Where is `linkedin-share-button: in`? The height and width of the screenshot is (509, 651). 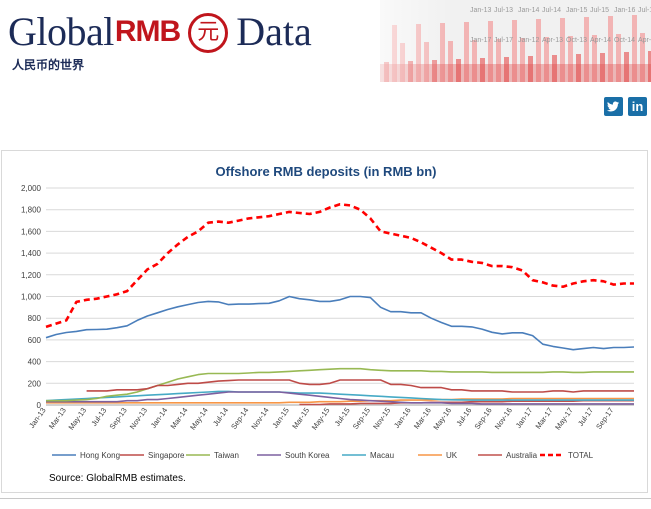
linkedin-share-button: in is located at coordinates (637, 106).